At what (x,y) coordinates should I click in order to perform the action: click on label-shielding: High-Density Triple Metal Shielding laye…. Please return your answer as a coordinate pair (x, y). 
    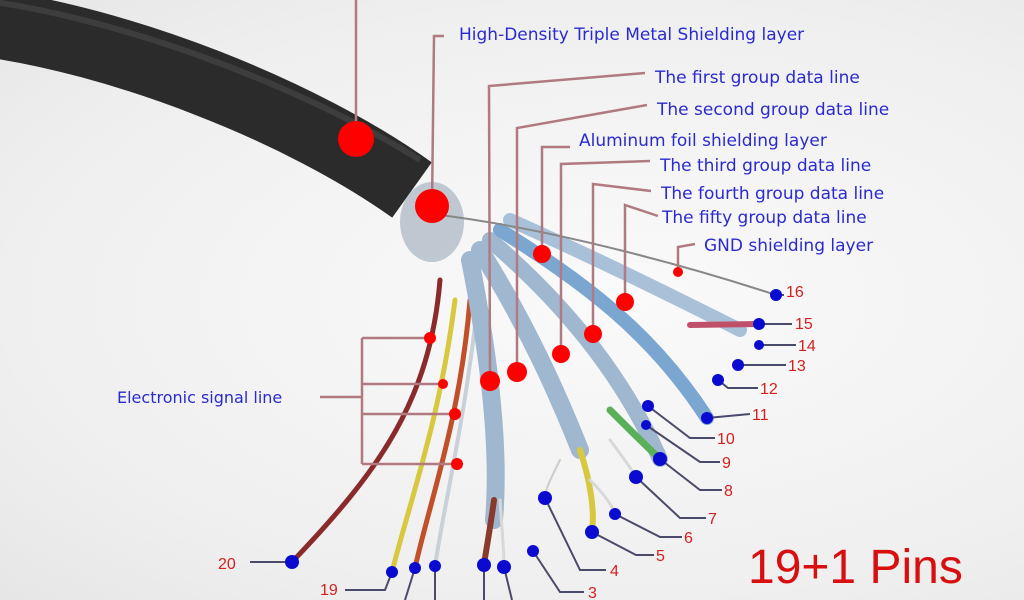
    Looking at the image, I should click on (631, 35).